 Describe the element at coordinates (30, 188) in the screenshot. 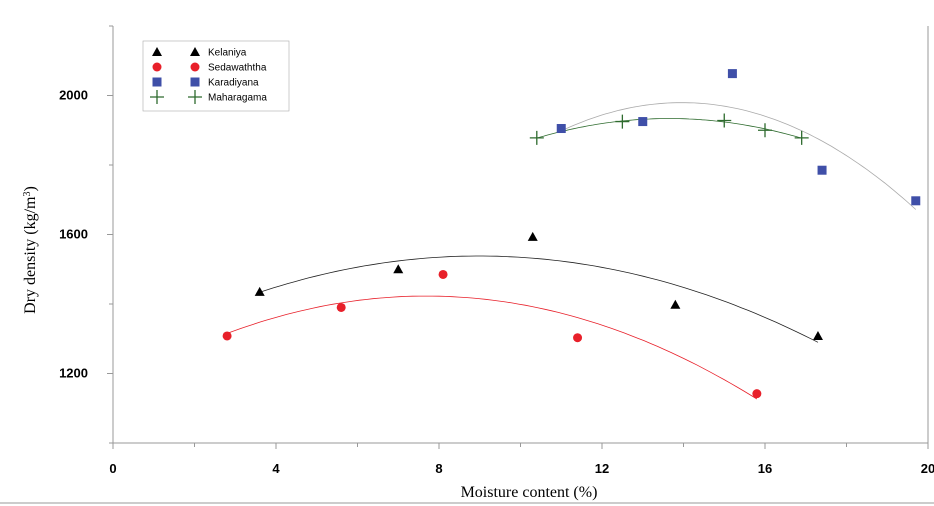

I see `y-axis-label-end: )` at that location.